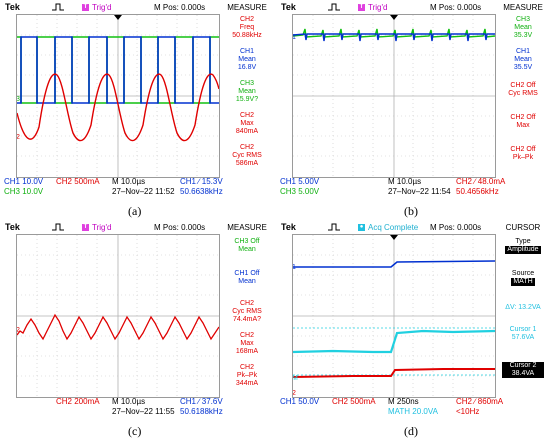 The width and height of the screenshot is (550, 444). Describe the element at coordinates (523, 307) in the screenshot. I see `cursor-delta-readout: ΔV: 13.2VA` at that location.